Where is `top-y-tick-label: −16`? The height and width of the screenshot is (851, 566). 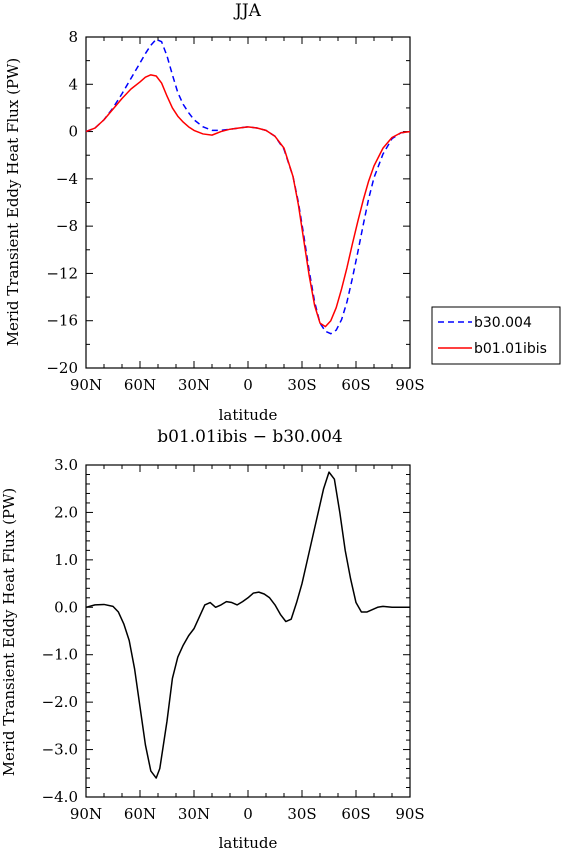
top-y-tick-label: −16 is located at coordinates (62, 321).